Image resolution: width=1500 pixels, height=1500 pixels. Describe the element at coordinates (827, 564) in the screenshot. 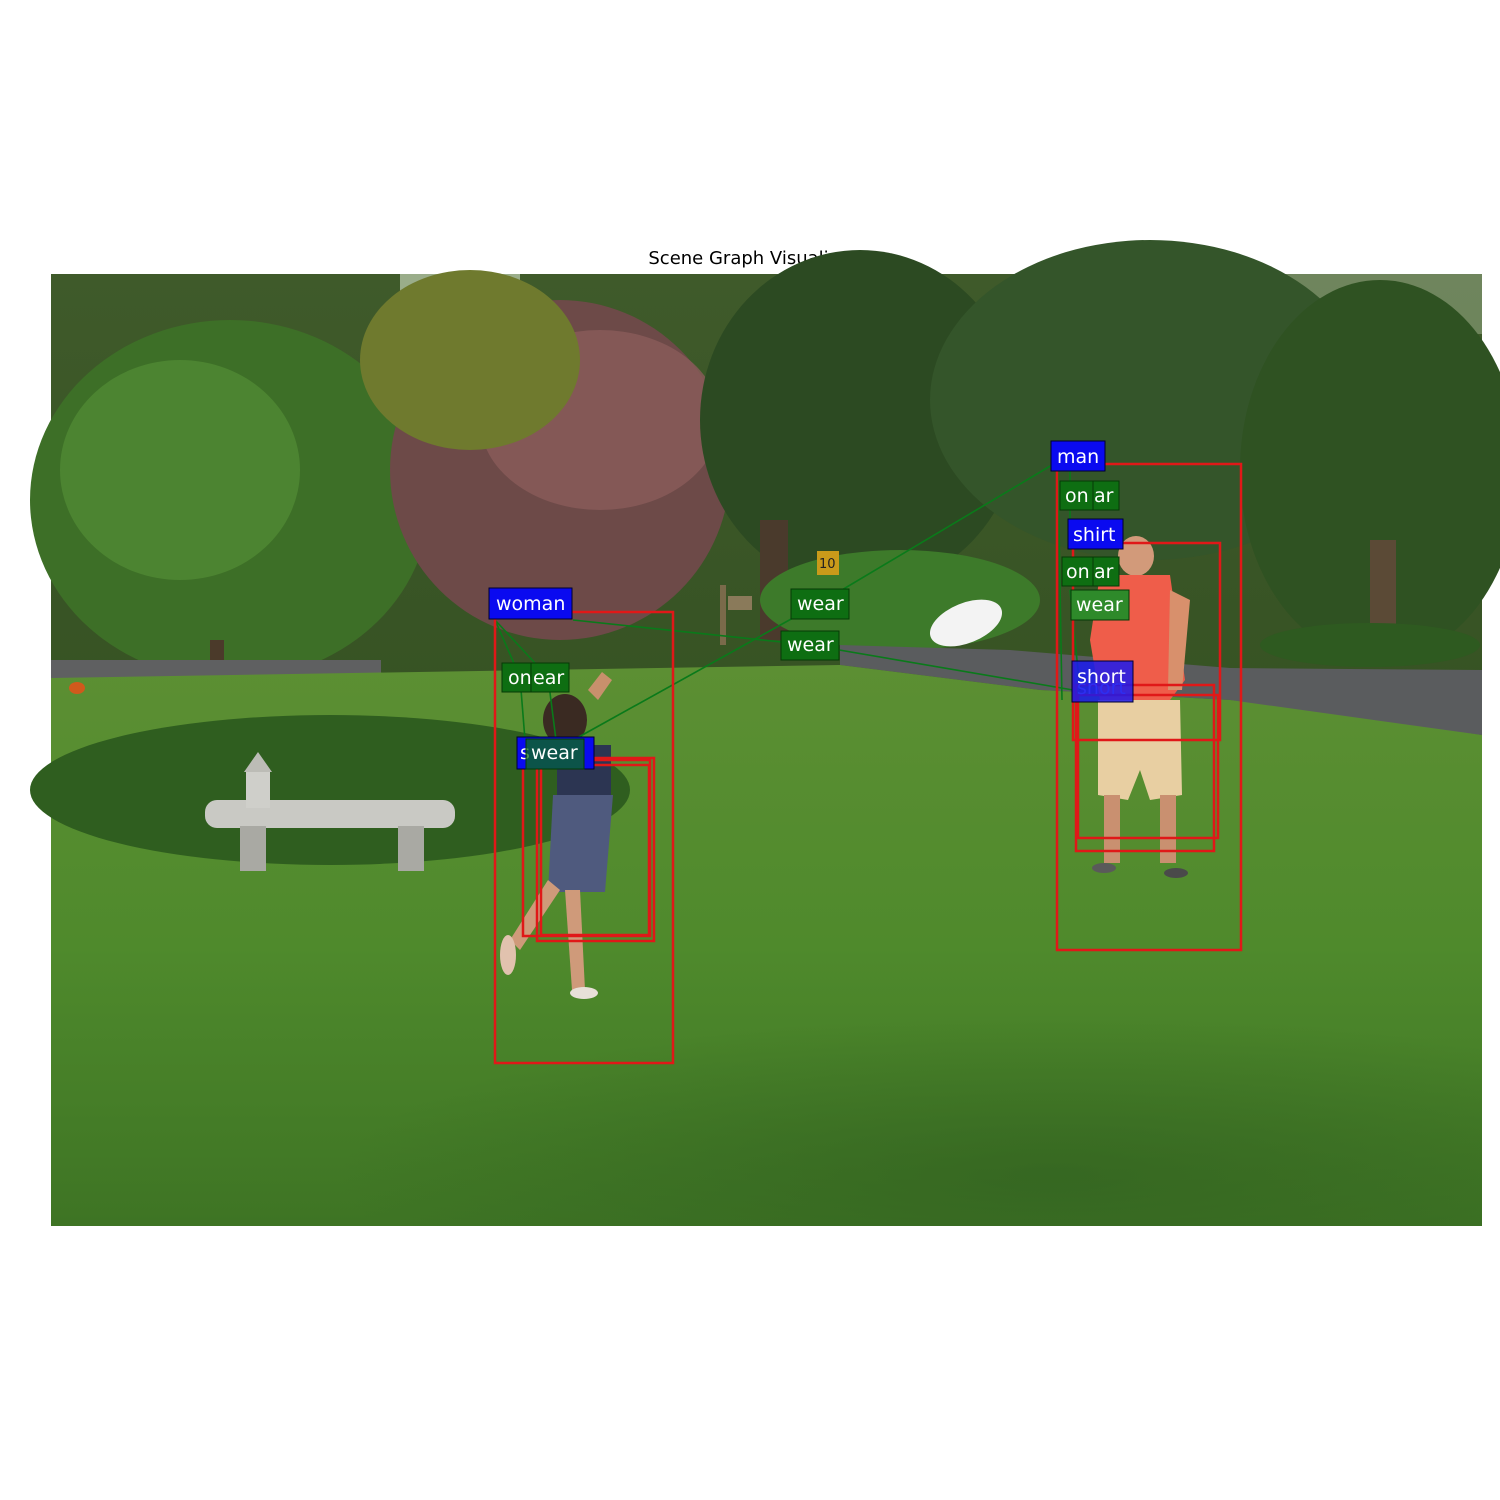

I see `road-sign-text: 10` at that location.